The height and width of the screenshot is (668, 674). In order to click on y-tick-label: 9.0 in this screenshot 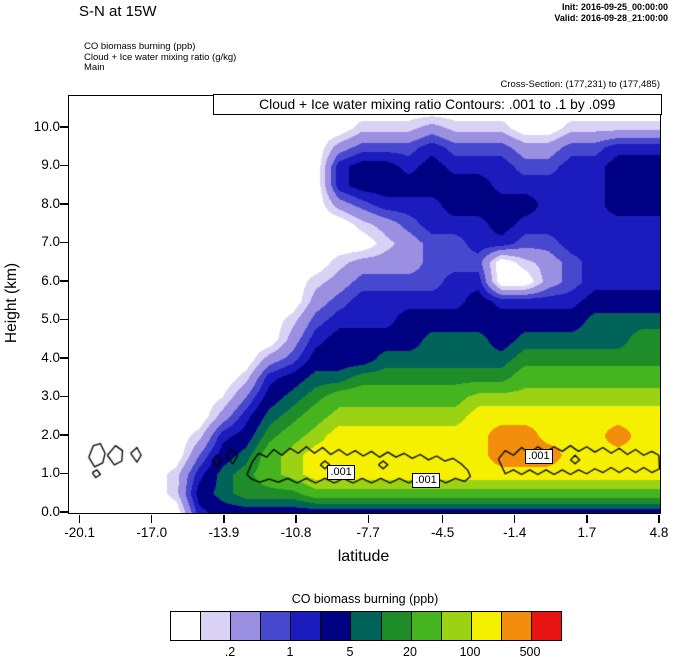, I will do `click(50, 165)`.